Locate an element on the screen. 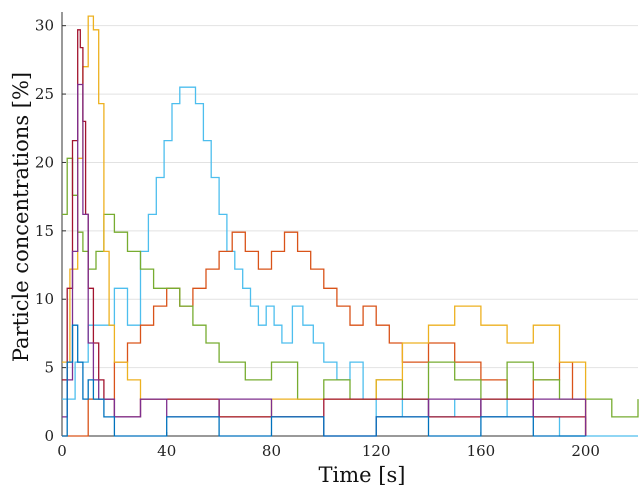 This screenshot has height=489, width=640. x-tick-label: 120 is located at coordinates (376, 451).